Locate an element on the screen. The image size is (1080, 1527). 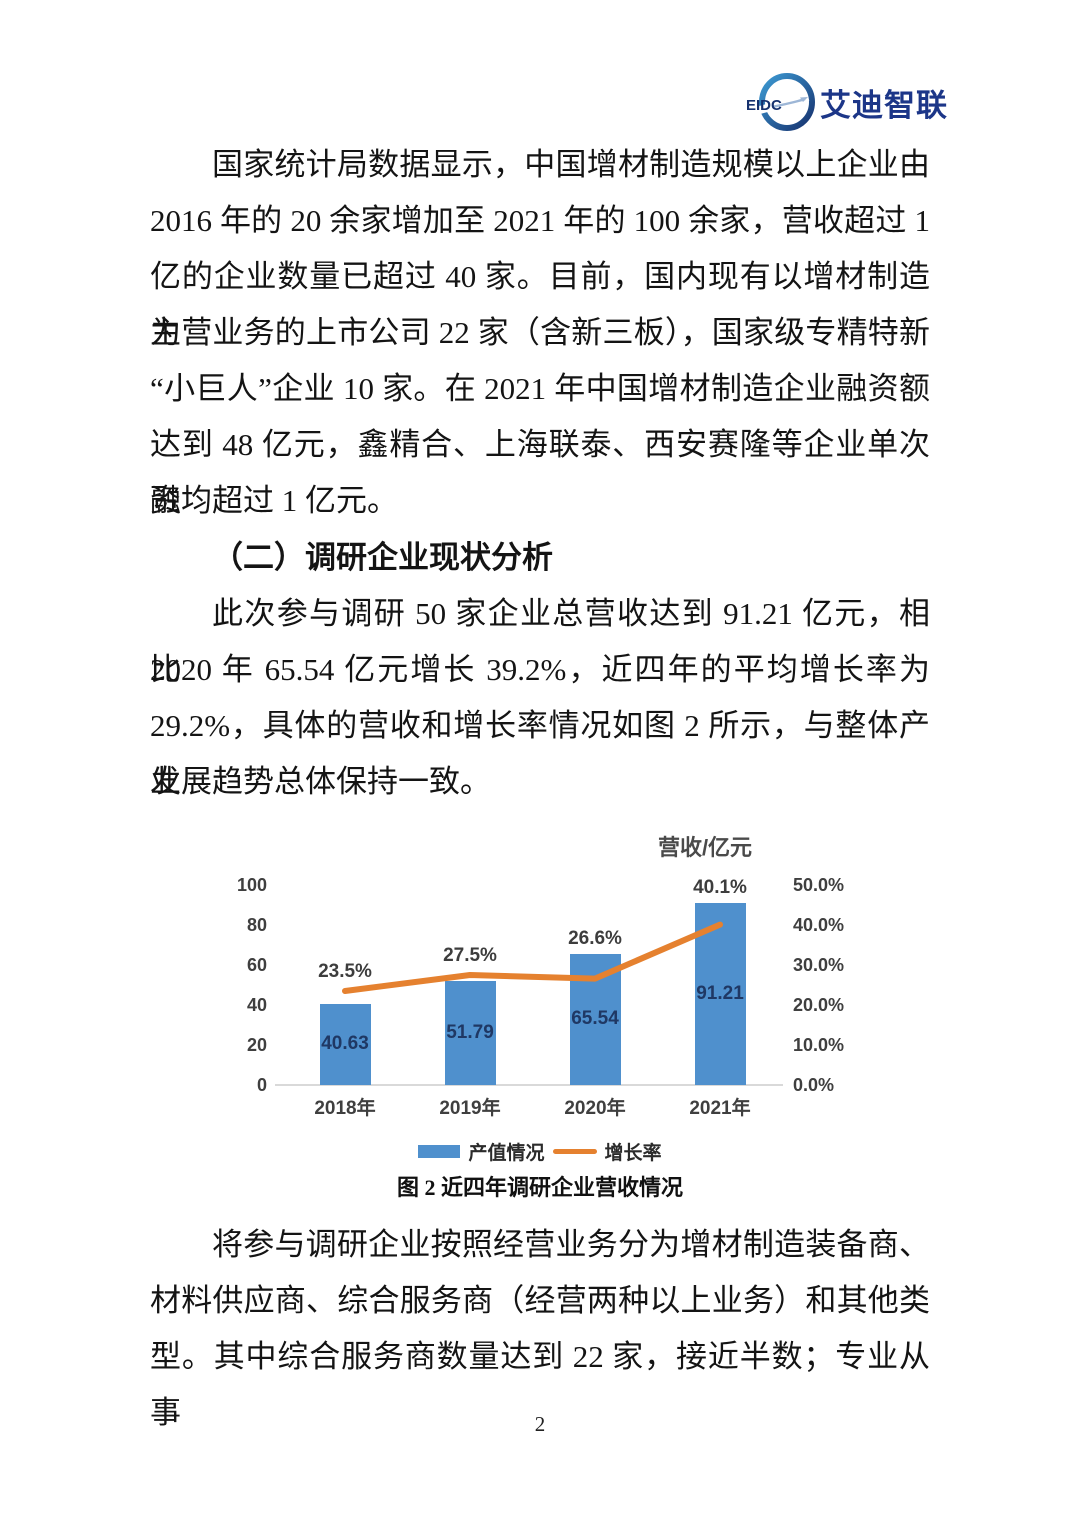
left-axis-tick: 20 is located at coordinates (256, 1045).